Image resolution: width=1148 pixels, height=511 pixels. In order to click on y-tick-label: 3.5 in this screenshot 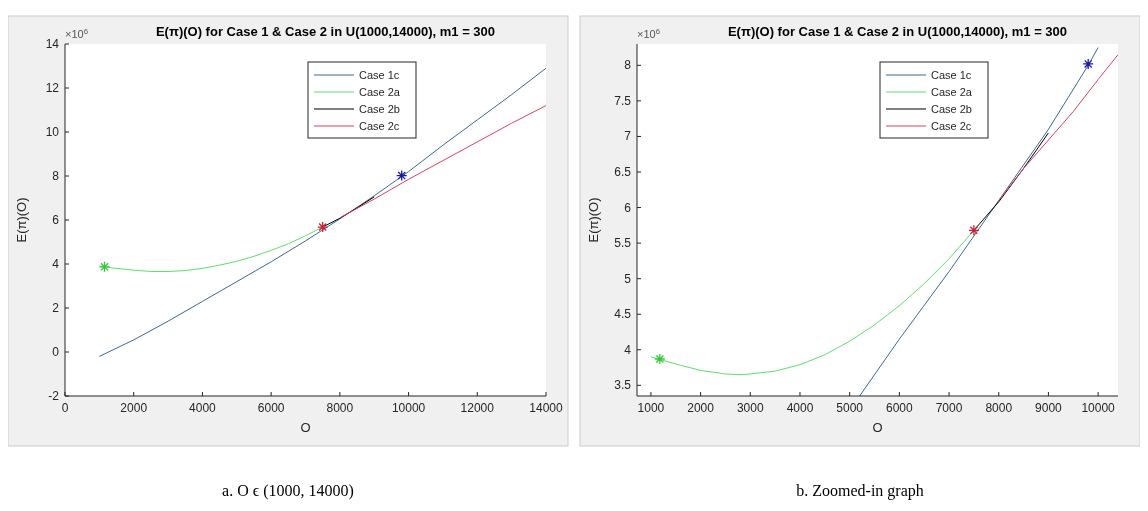, I will do `click(623, 385)`.